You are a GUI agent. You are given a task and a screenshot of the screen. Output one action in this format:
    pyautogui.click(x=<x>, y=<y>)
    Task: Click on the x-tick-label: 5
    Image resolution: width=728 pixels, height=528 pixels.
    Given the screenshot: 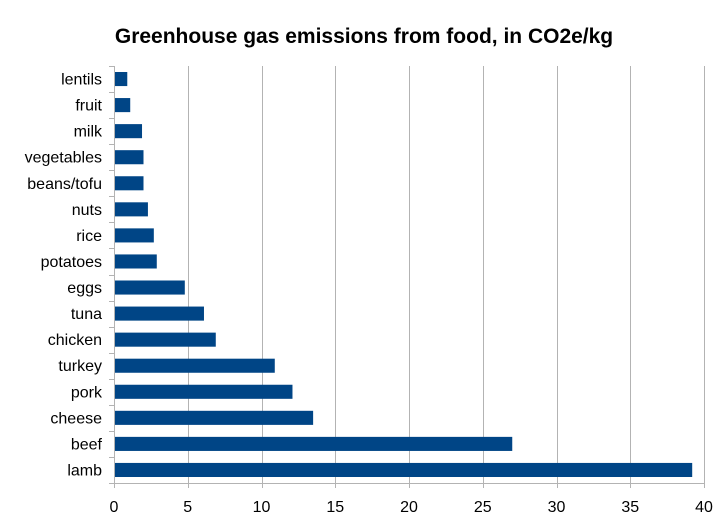 What is the action you would take?
    pyautogui.click(x=187, y=507)
    